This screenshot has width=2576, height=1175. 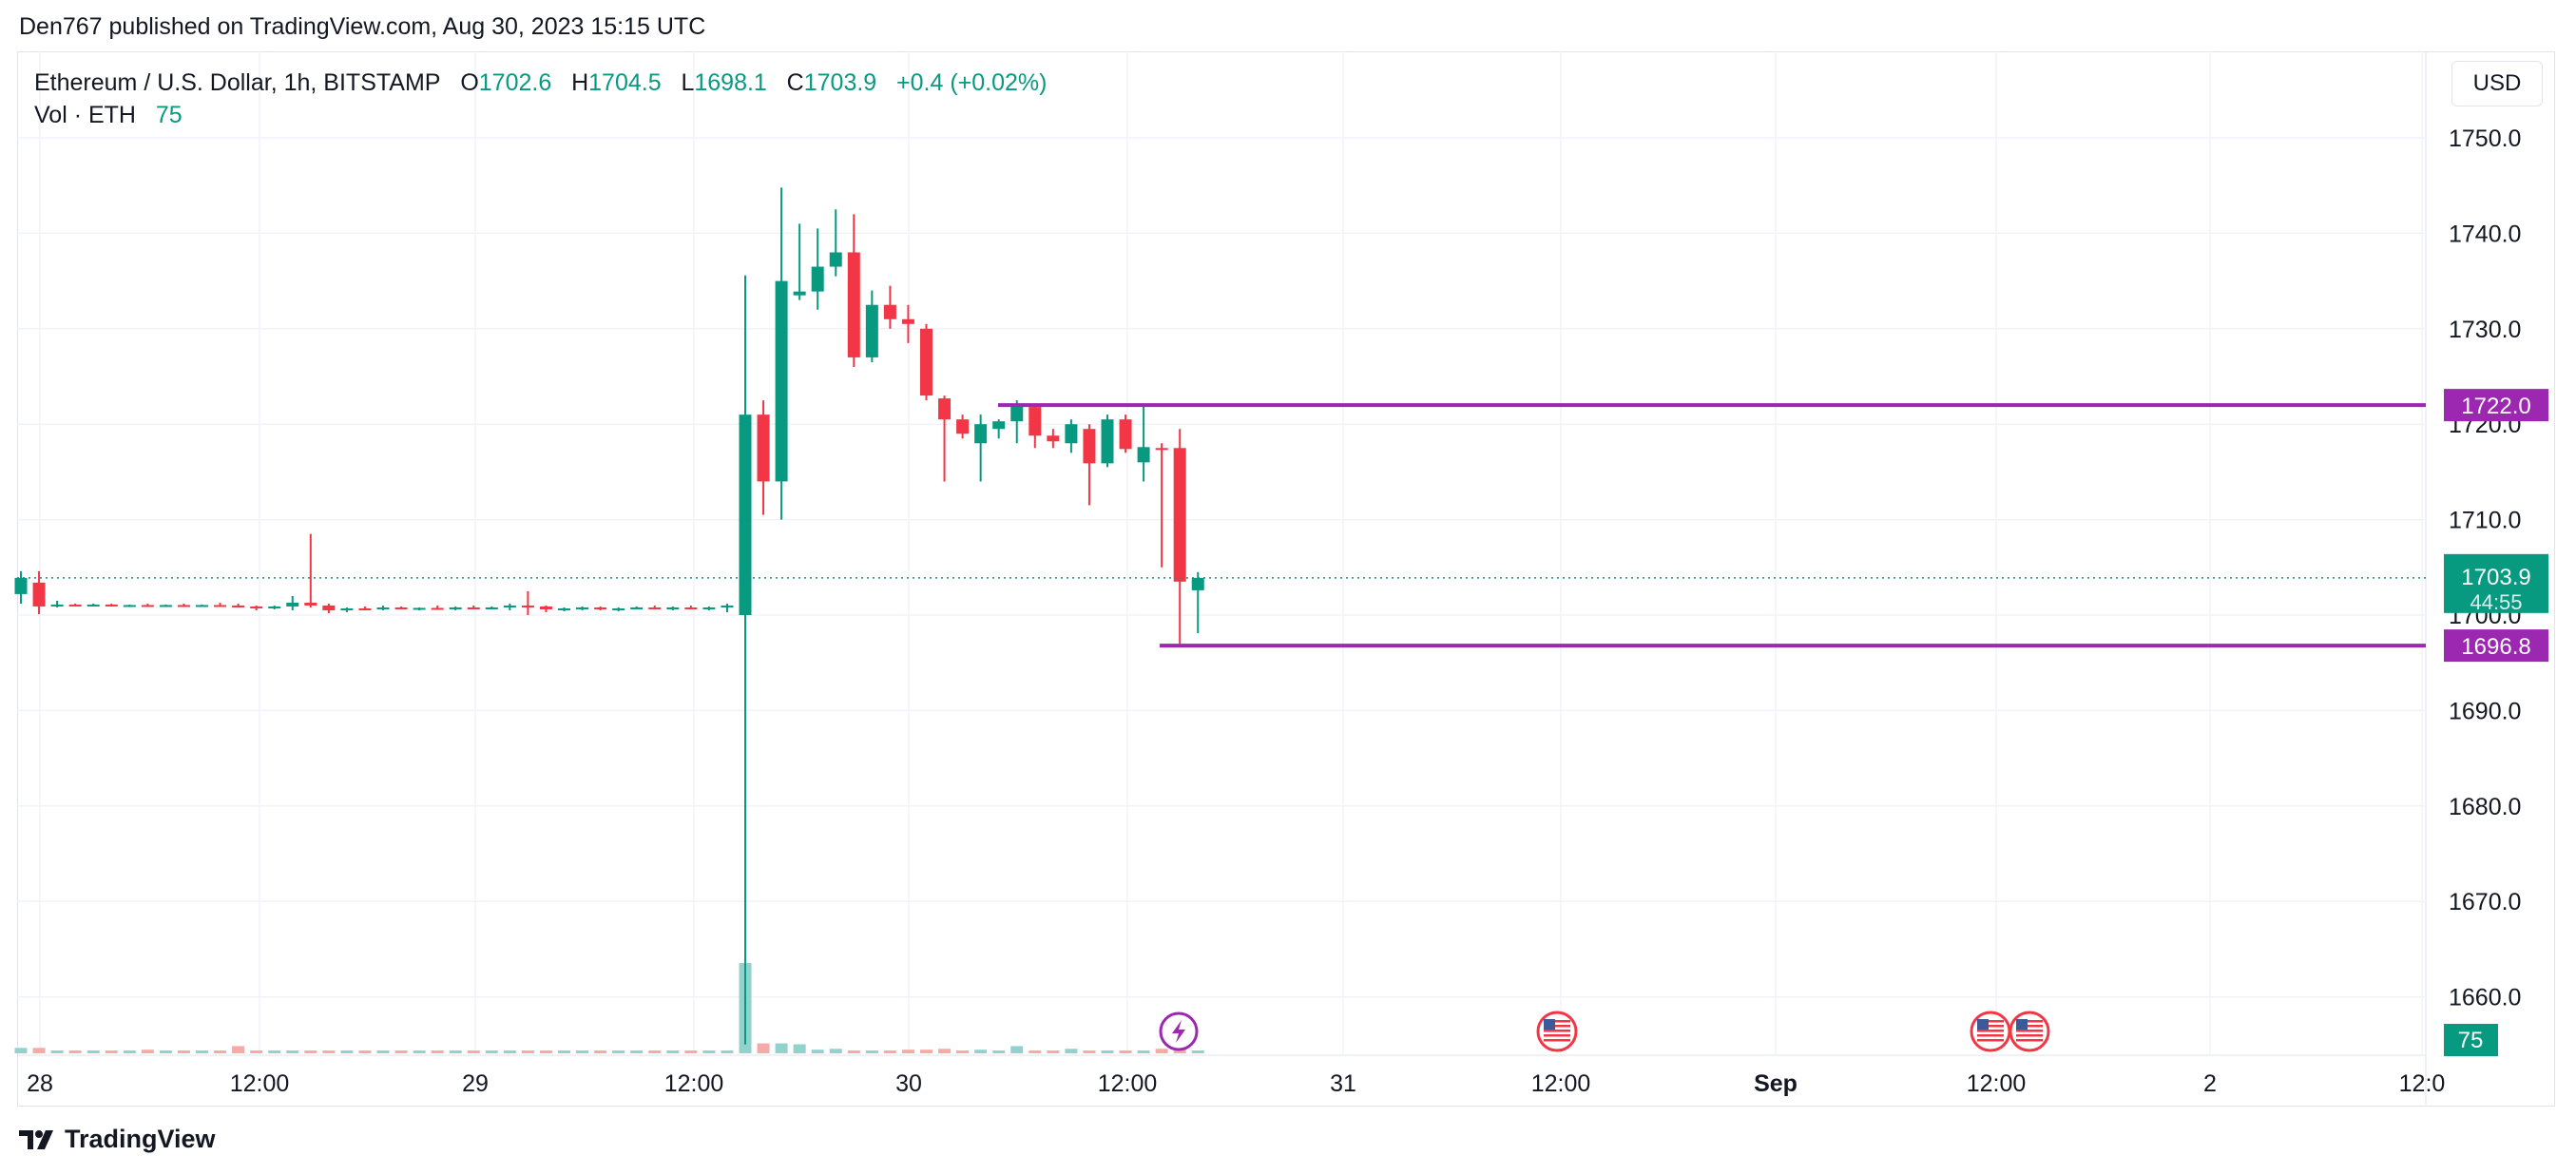 I want to click on event-markers, so click(x=1604, y=1031).